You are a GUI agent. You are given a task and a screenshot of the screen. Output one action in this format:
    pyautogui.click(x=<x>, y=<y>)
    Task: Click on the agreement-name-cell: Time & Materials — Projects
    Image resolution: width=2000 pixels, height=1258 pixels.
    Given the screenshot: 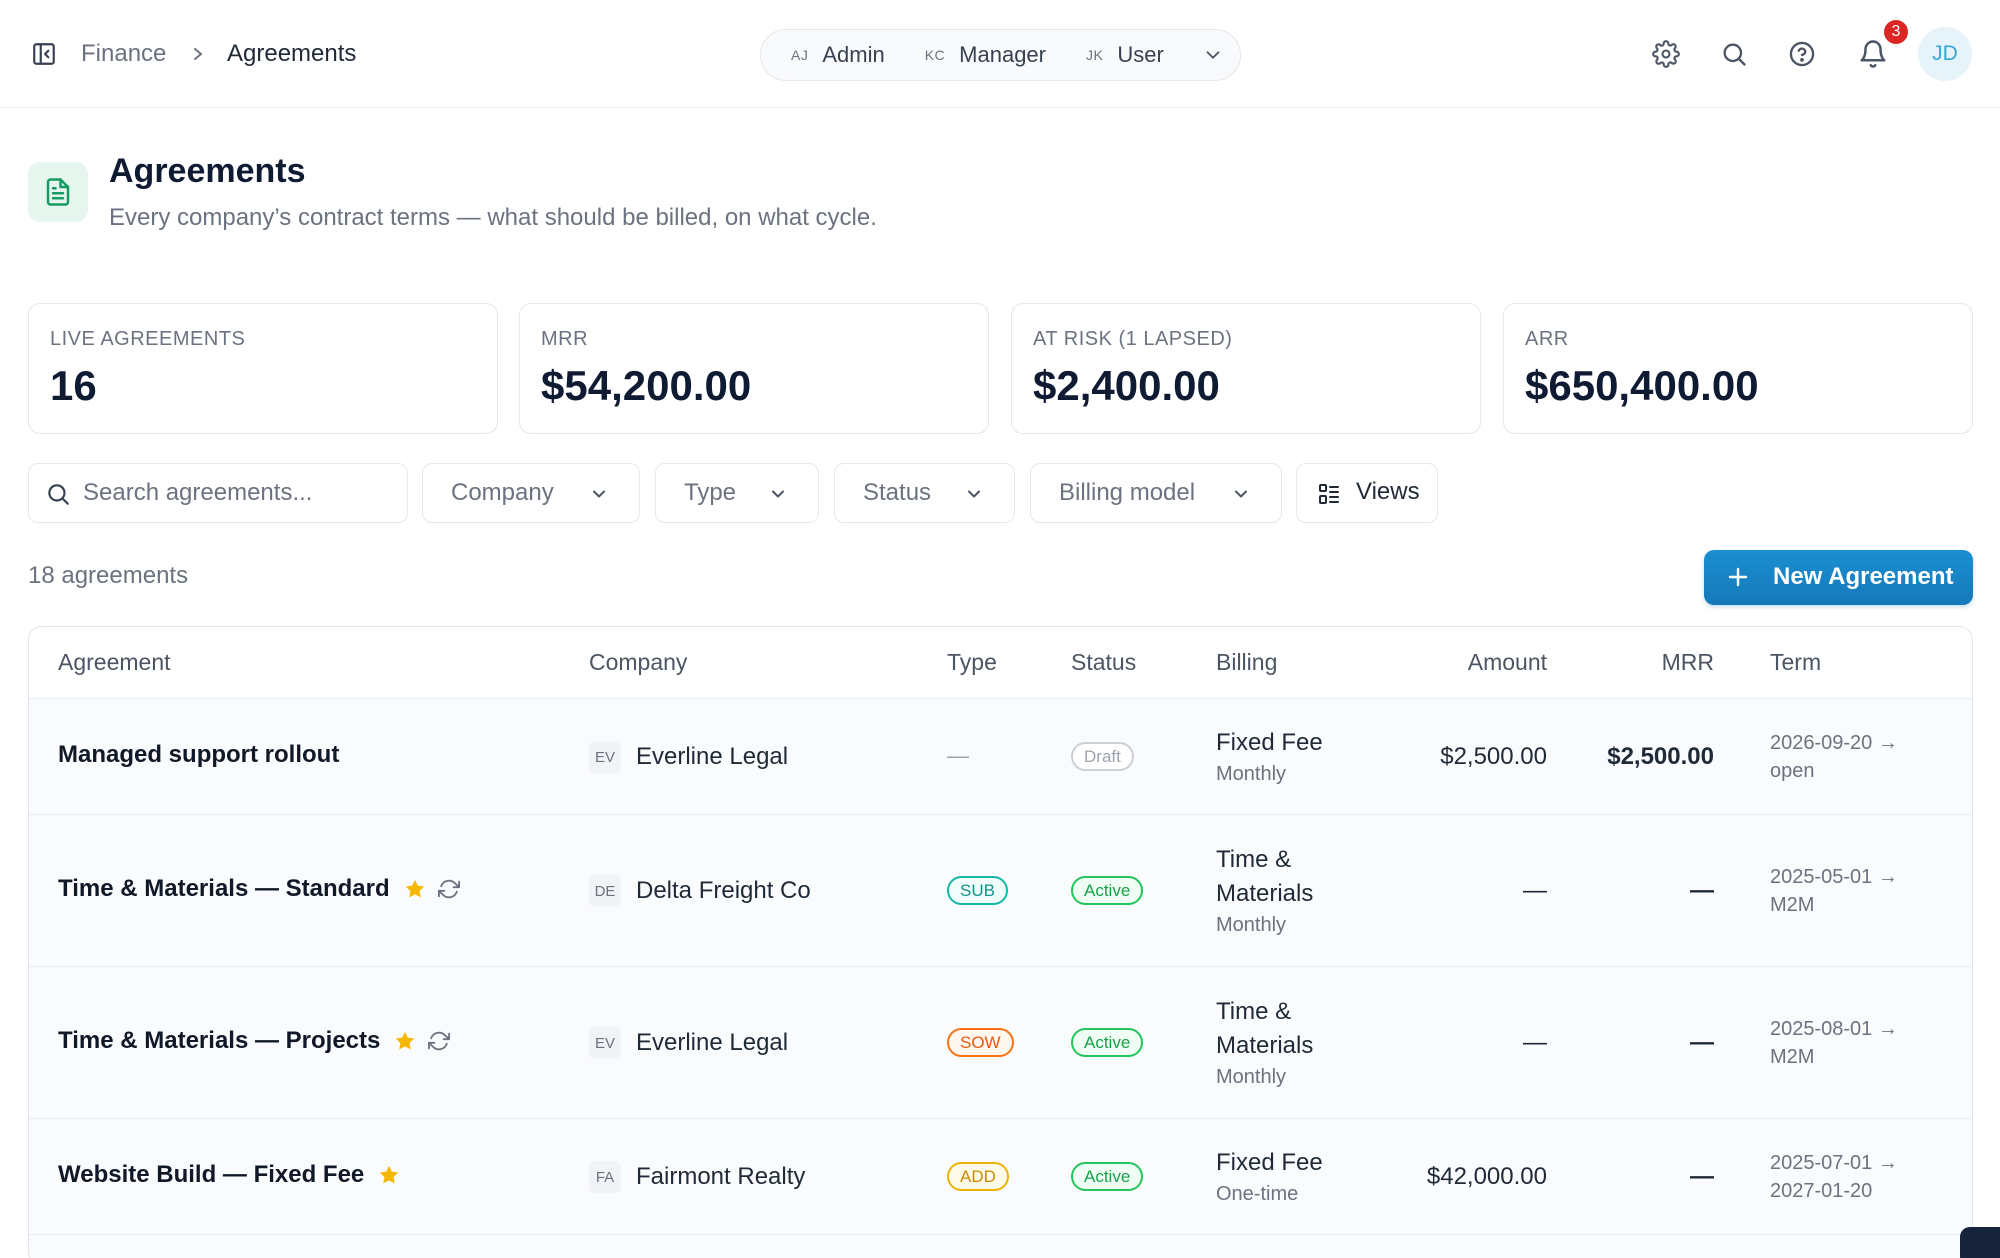 What is the action you would take?
    pyautogui.click(x=254, y=1041)
    